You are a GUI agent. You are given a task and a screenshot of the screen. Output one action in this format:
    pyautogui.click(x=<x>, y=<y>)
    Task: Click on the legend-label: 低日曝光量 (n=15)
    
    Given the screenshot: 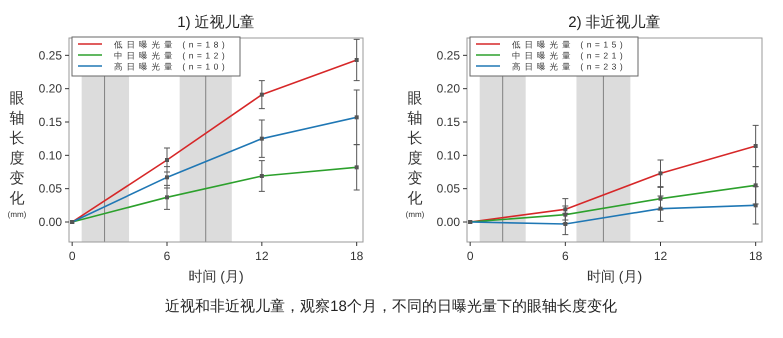 What is the action you would take?
    pyautogui.click(x=569, y=45)
    